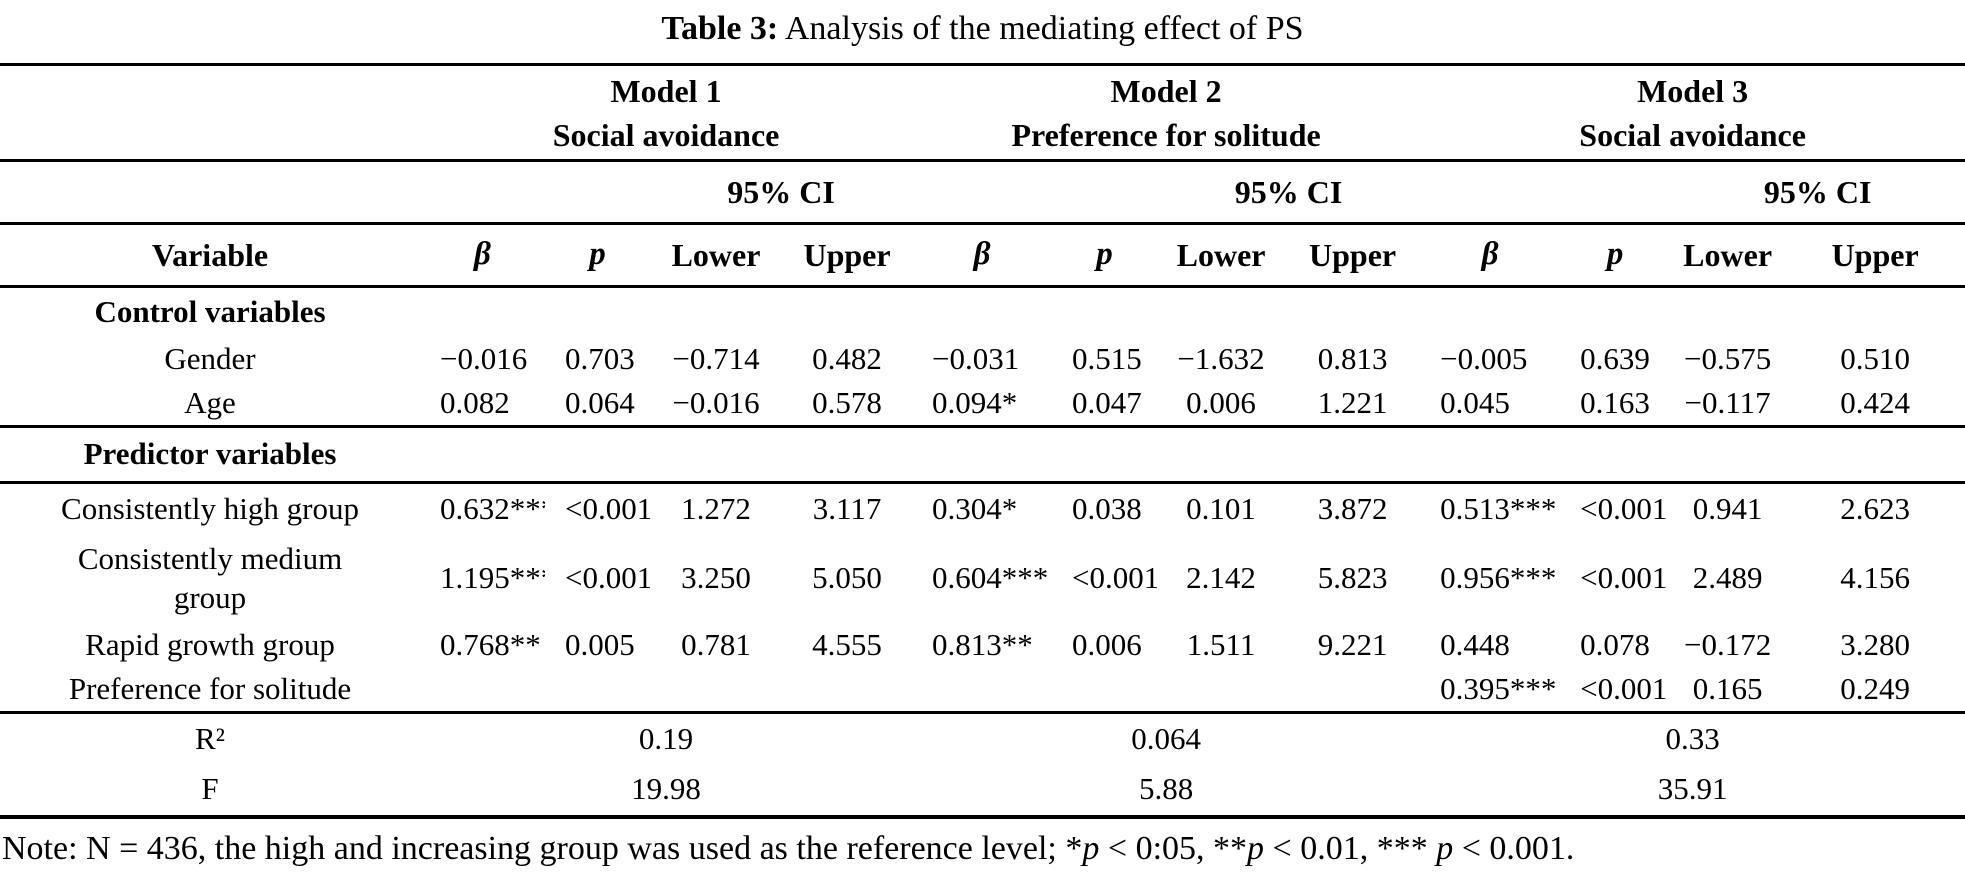 This screenshot has height=896, width=1965. I want to click on model3-outcome: Social avoidance, so click(1692, 134).